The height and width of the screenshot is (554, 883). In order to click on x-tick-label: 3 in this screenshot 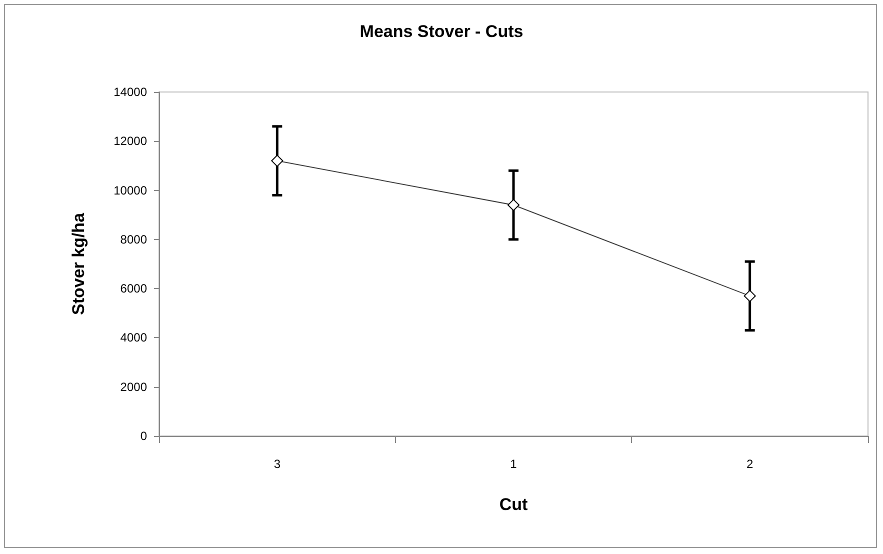, I will do `click(277, 464)`.